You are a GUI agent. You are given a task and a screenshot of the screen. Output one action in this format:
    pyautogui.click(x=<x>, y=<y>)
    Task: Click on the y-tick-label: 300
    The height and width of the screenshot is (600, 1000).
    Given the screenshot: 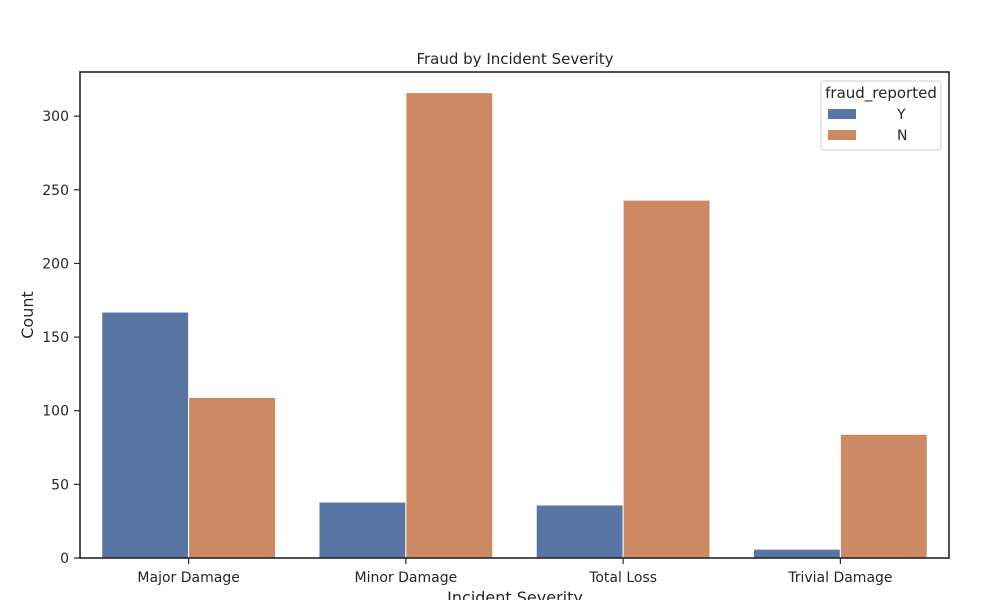 What is the action you would take?
    pyautogui.click(x=55, y=117)
    